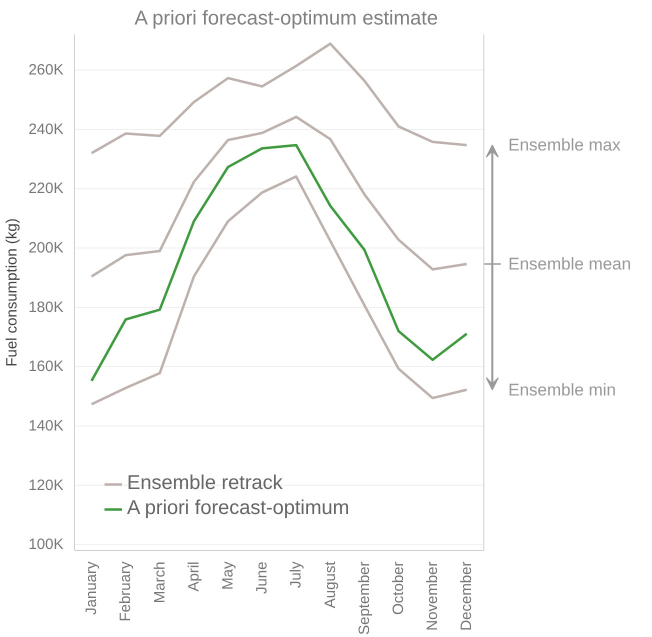 This screenshot has height=637, width=652. Describe the element at coordinates (46, 367) in the screenshot. I see `y-tick-label: 160K` at that location.